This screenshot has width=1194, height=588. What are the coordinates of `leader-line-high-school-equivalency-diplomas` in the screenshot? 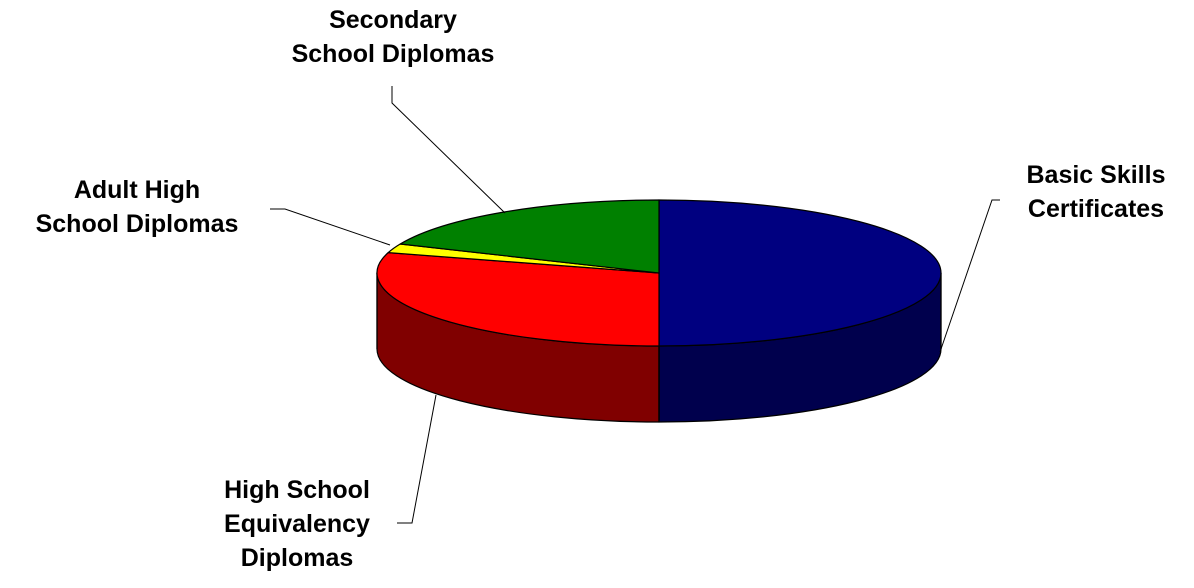 It's located at (417, 459).